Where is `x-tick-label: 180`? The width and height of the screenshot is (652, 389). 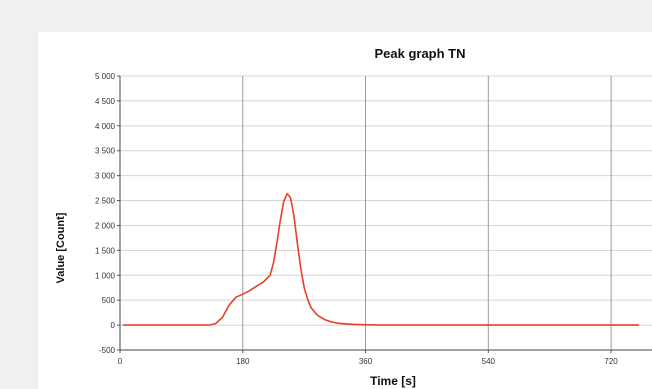 x-tick-label: 180 is located at coordinates (243, 361).